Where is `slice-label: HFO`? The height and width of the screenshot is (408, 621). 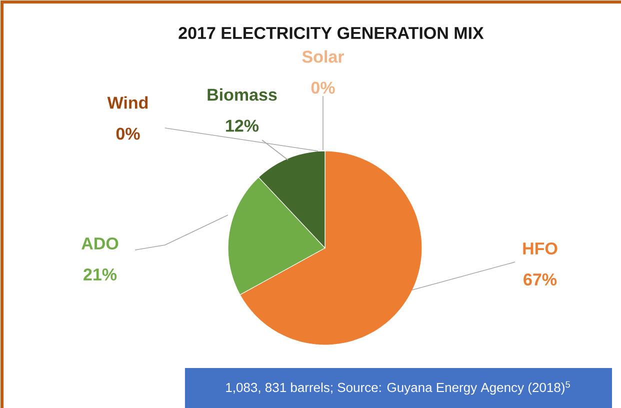
slice-label: HFO is located at coordinates (540, 248).